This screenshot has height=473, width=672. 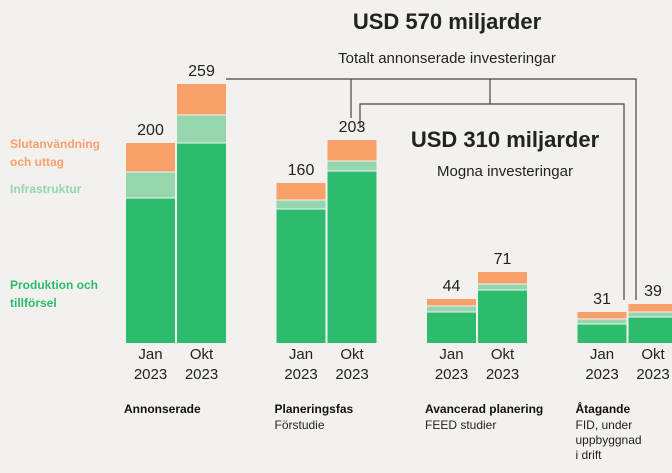 I want to click on legend-label: Infrastruktur, so click(x=46, y=189).